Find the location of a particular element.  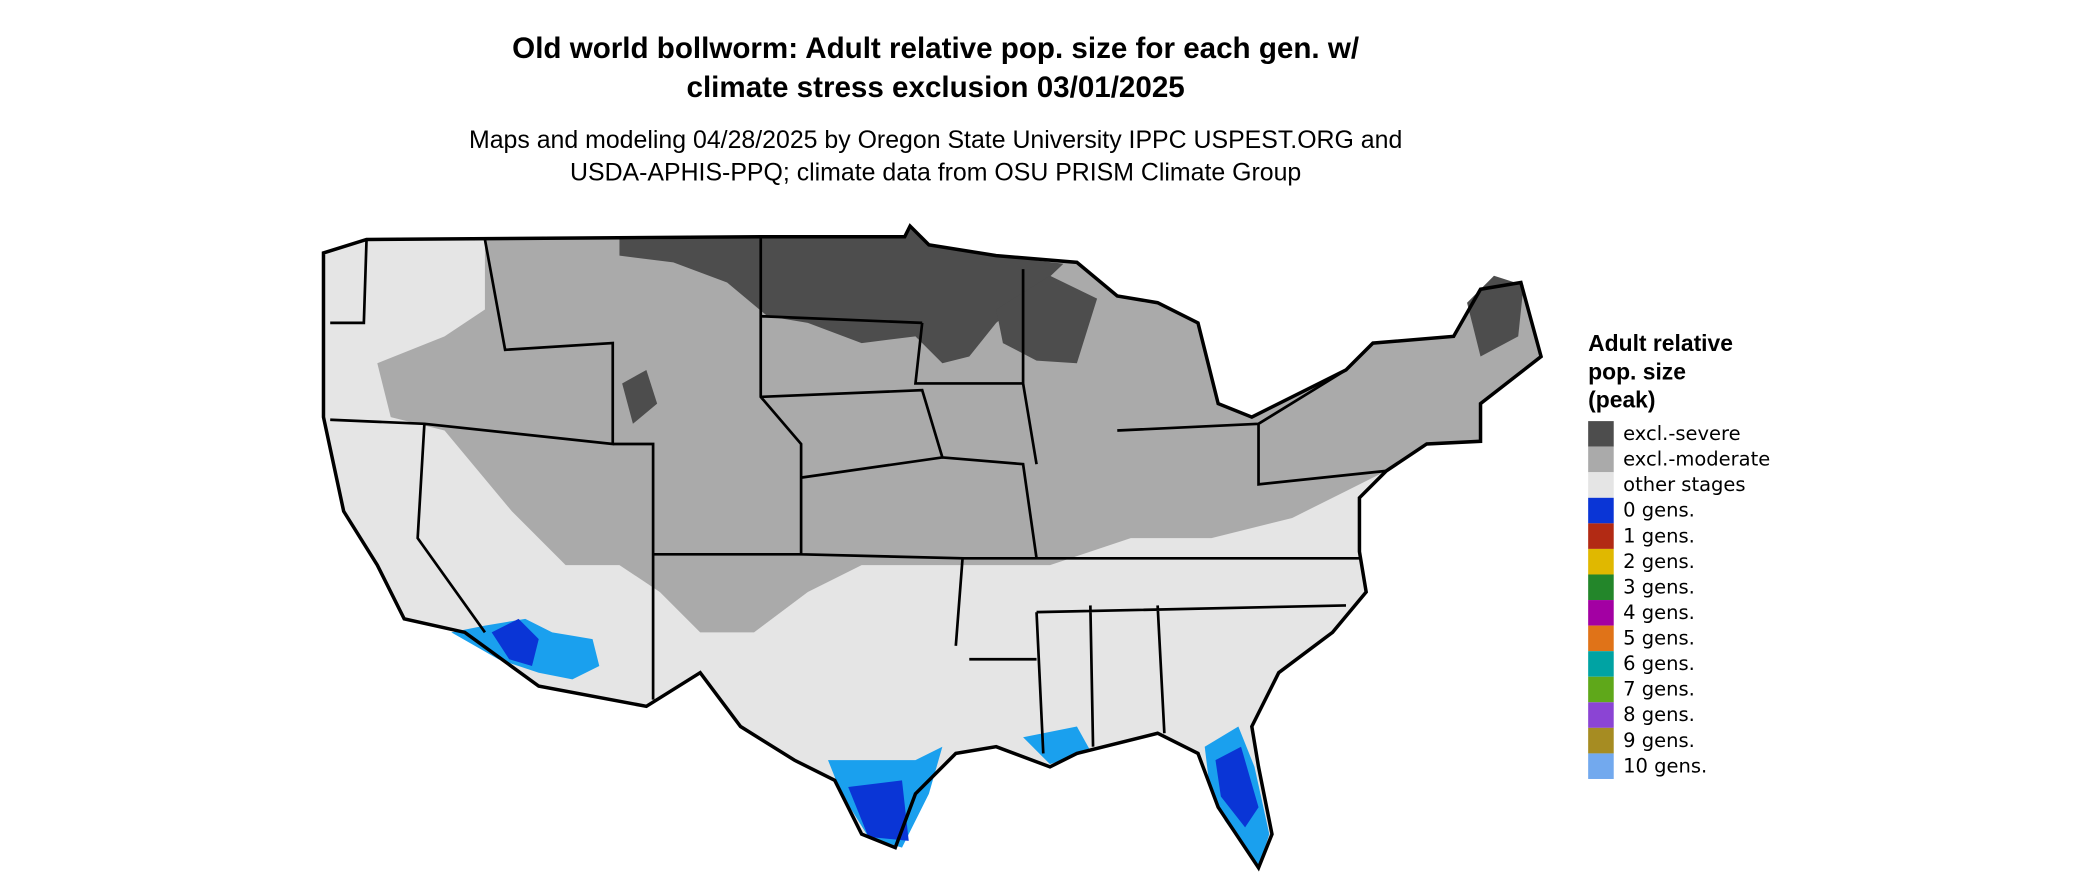

legend-label: other stages is located at coordinates (1684, 484).